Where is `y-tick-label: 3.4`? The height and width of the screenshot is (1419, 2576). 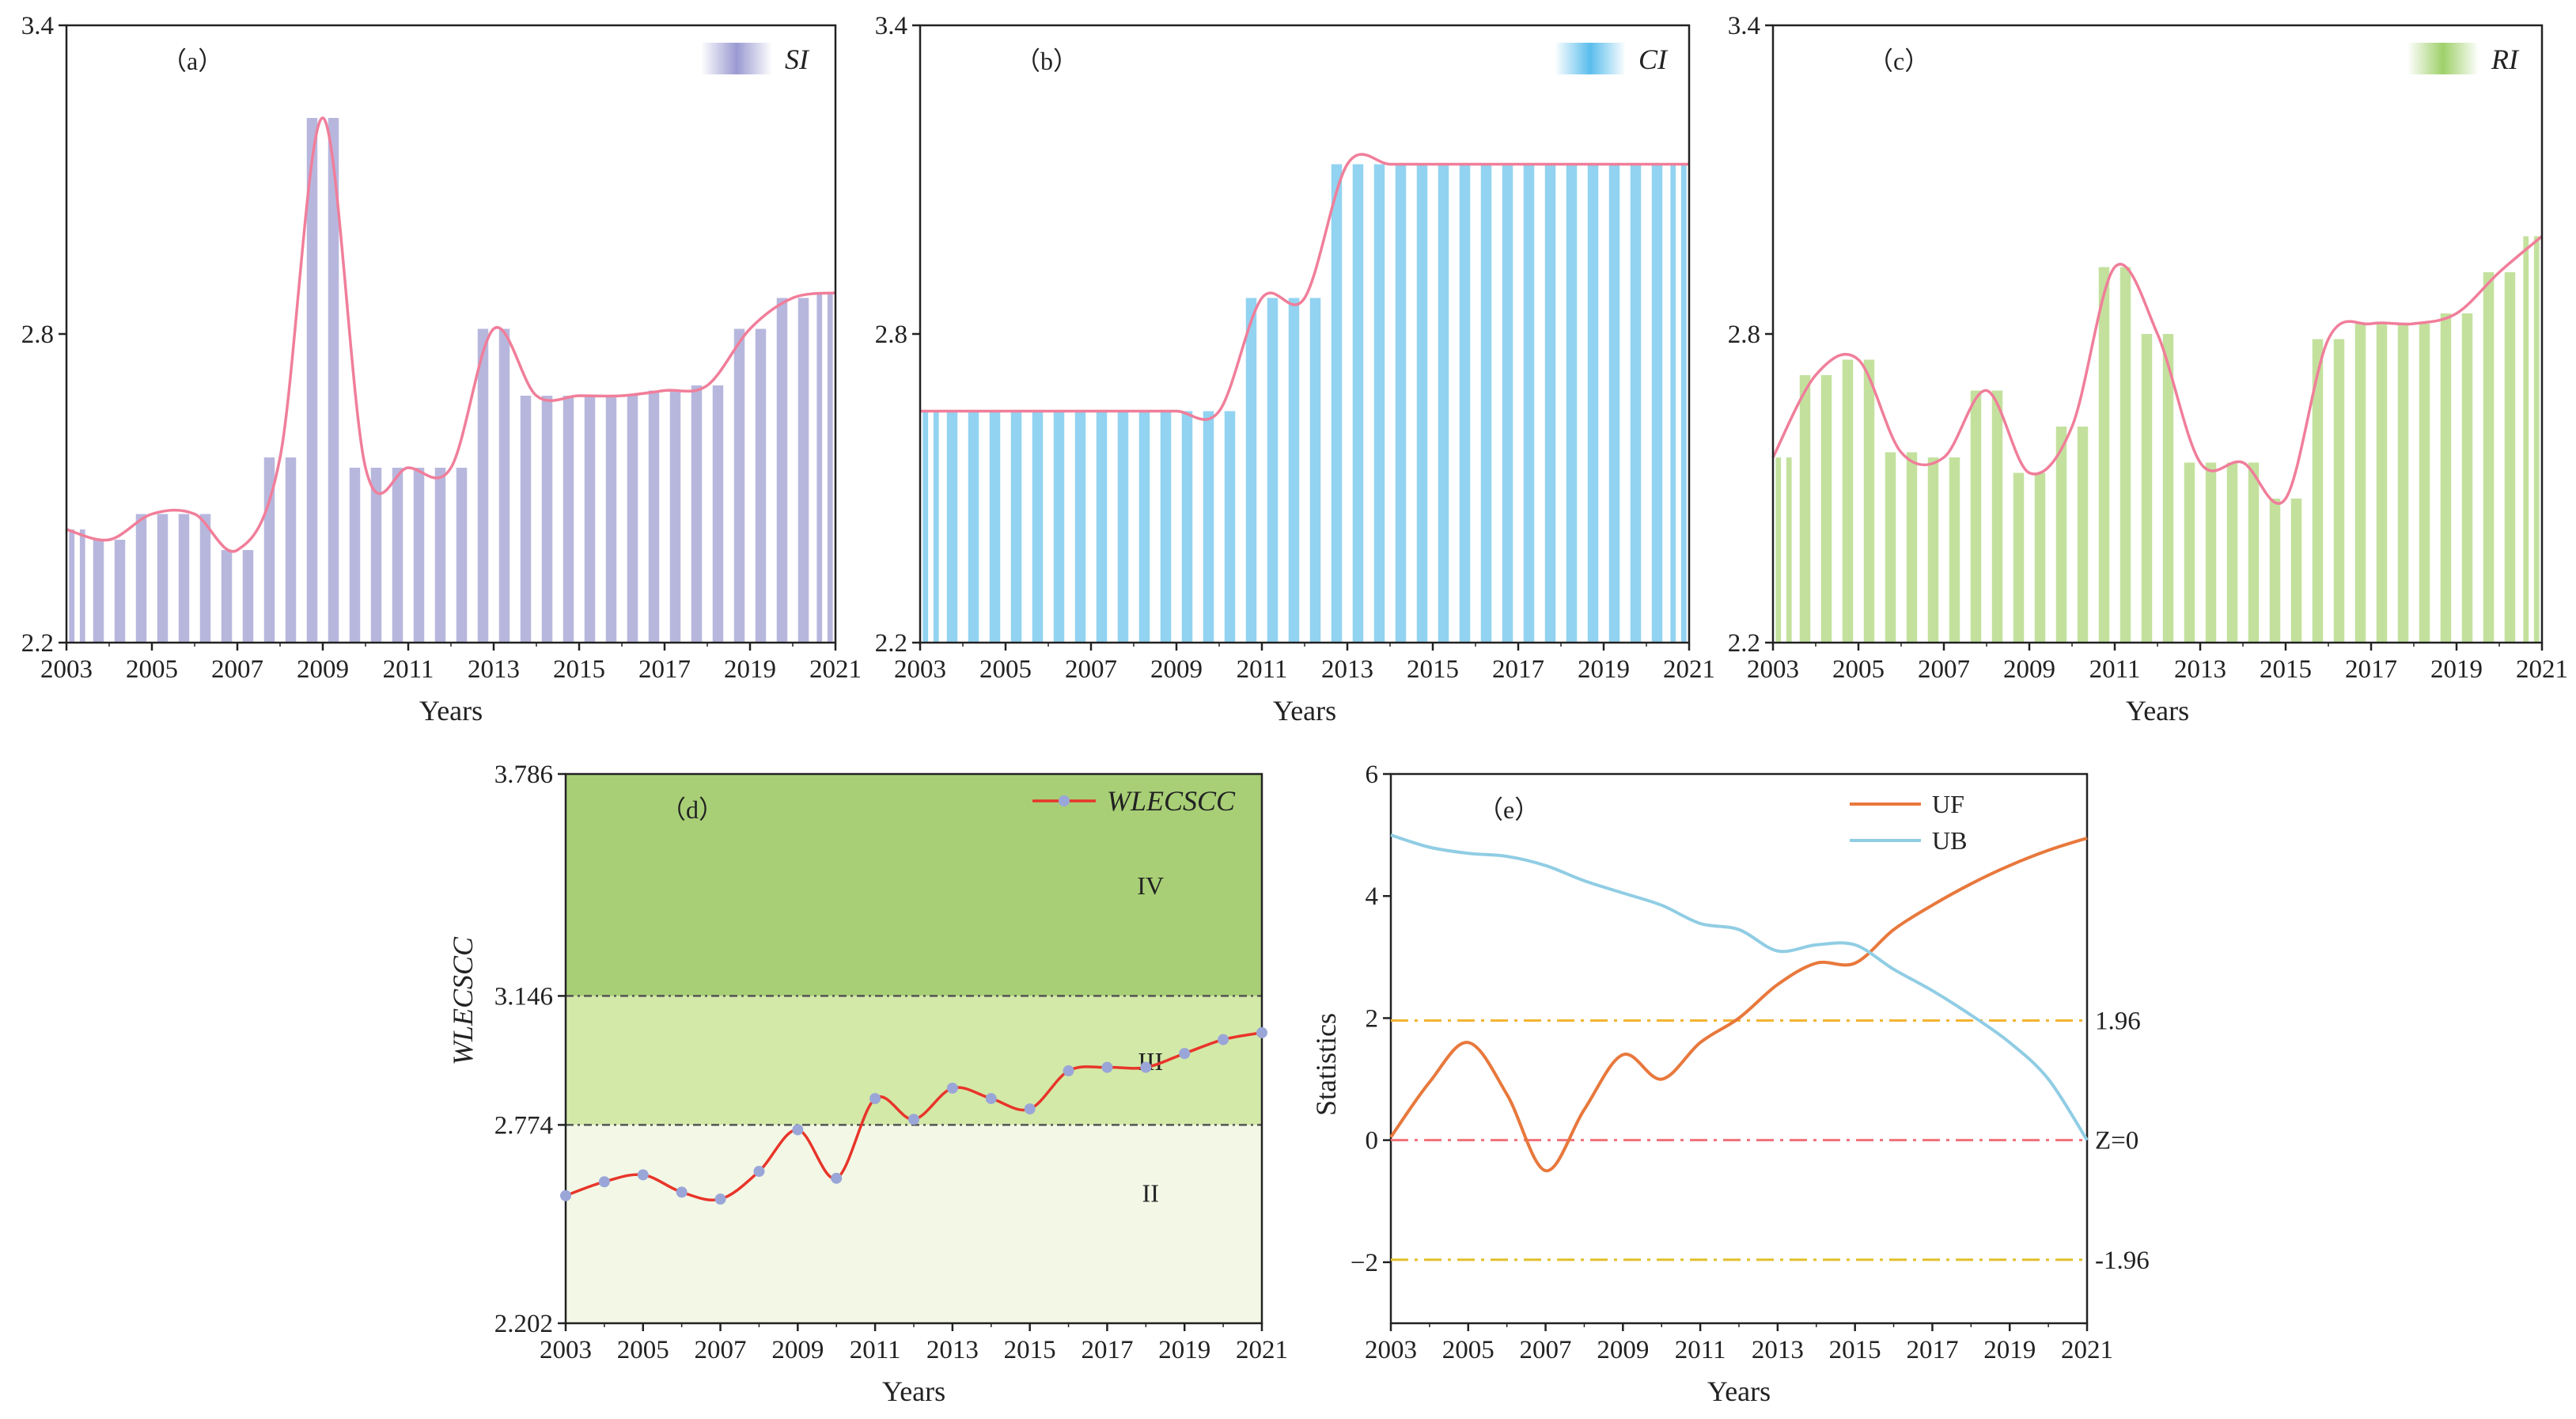
y-tick-label: 3.4 is located at coordinates (1744, 26).